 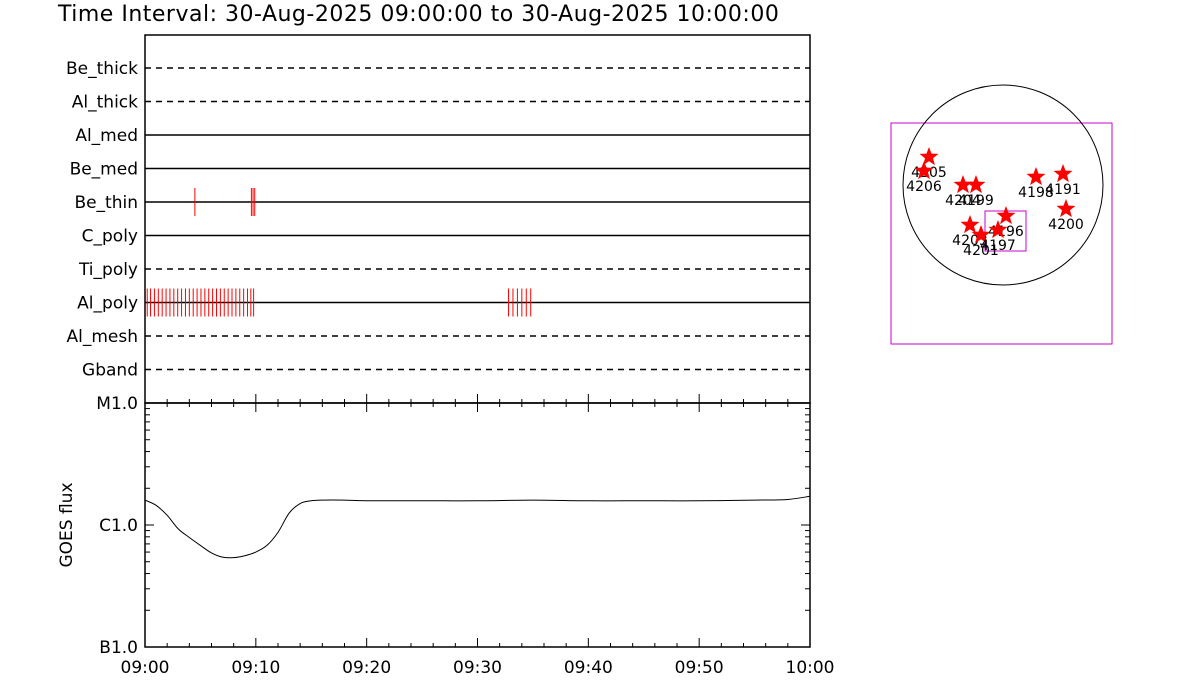 I want to click on y-tick-label: C1.0, so click(x=118, y=526).